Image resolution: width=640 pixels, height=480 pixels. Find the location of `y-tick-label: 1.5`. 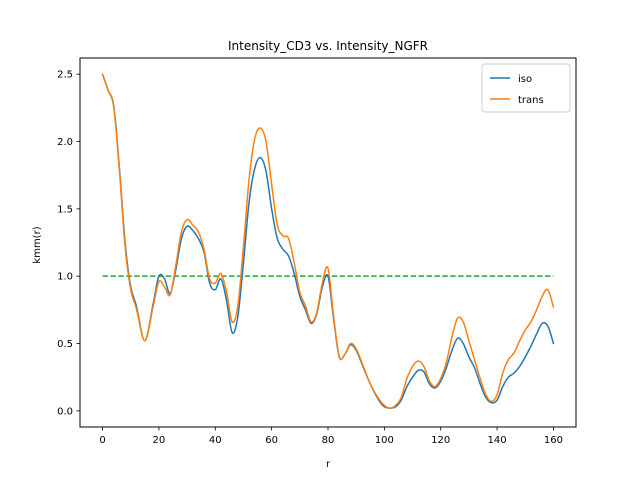

y-tick-label: 1.5 is located at coordinates (65, 209).